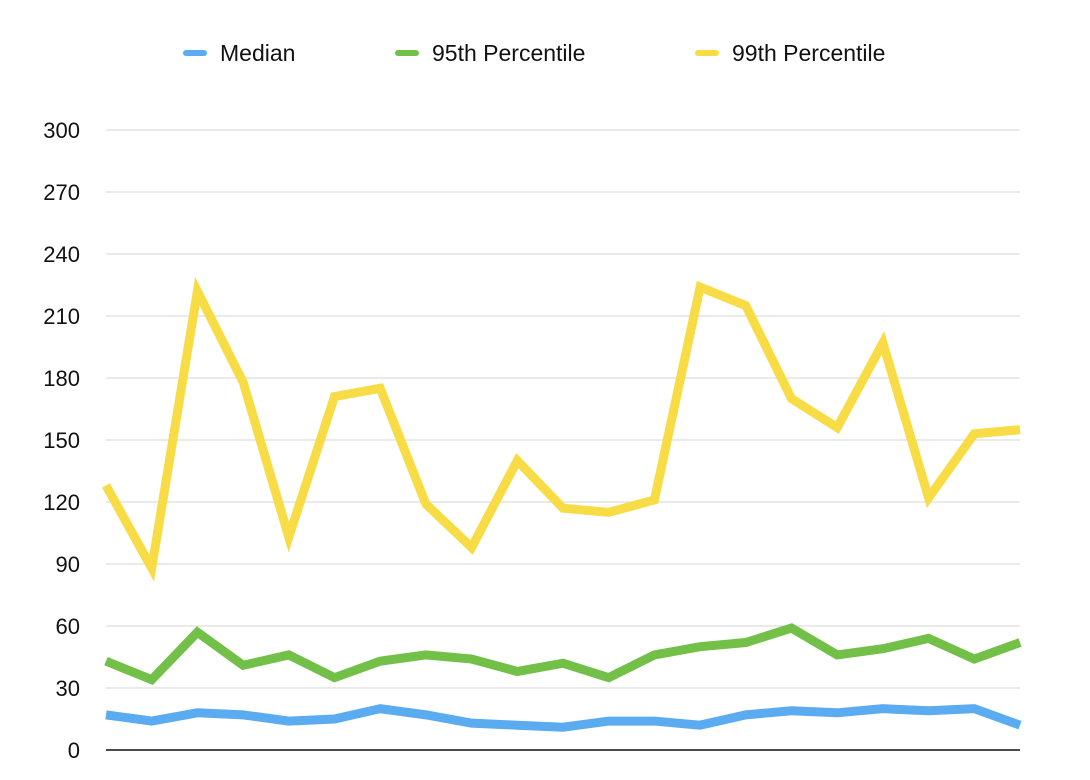  I want to click on series-line-95th-percentile, so click(563, 654).